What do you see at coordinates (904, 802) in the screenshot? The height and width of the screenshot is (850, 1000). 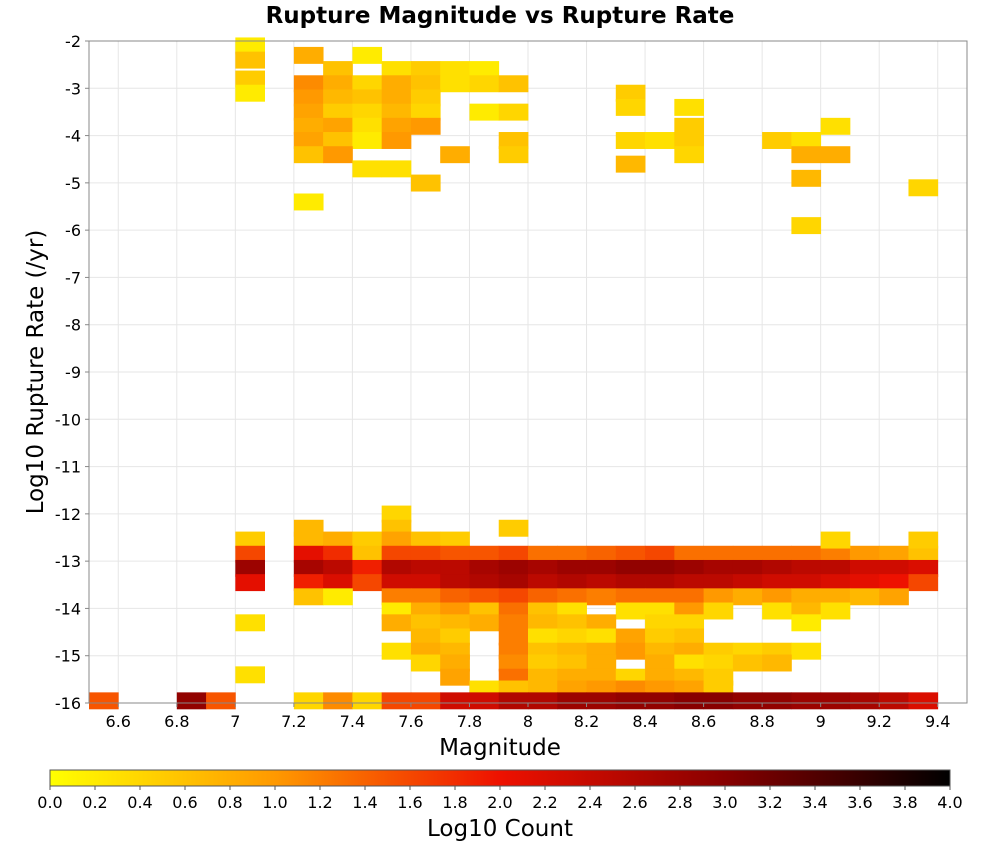 I see `colorbar-tick-label: 3.8` at bounding box center [904, 802].